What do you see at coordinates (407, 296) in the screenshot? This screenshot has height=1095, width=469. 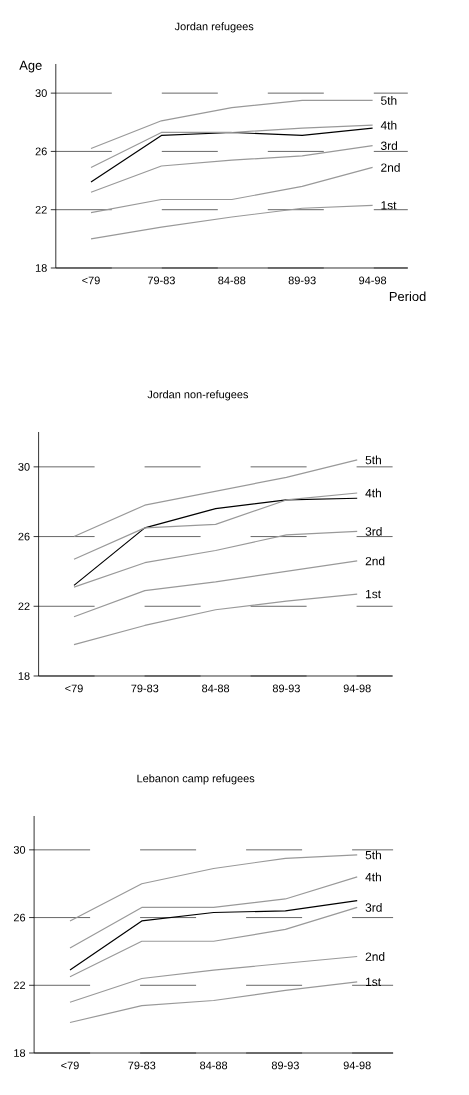 I see `x-axis-title: Period` at bounding box center [407, 296].